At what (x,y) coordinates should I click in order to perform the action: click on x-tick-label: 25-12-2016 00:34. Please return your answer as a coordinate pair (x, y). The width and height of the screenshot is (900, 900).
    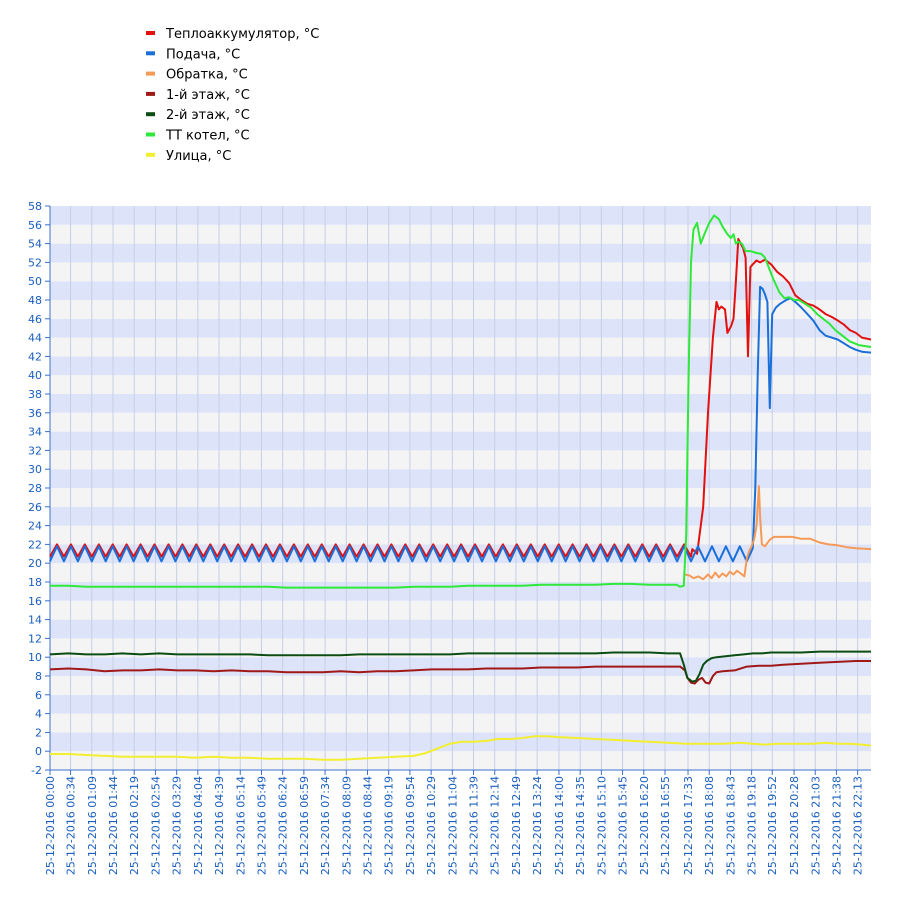
    Looking at the image, I should click on (71, 825).